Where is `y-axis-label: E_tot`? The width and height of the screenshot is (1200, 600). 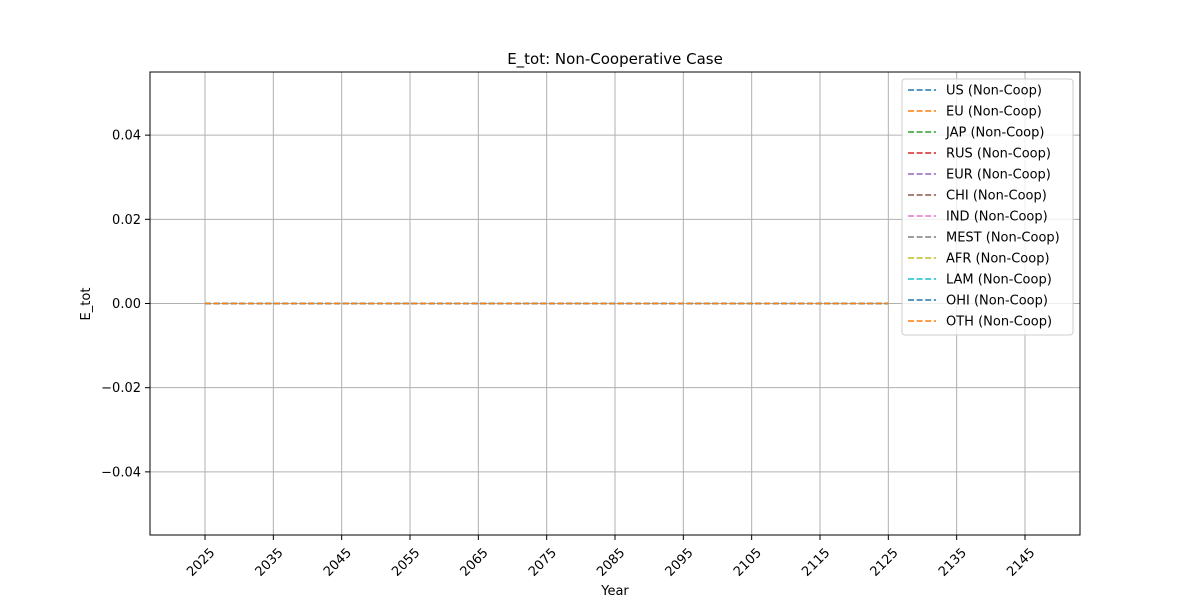
y-axis-label: E_tot is located at coordinates (86, 304).